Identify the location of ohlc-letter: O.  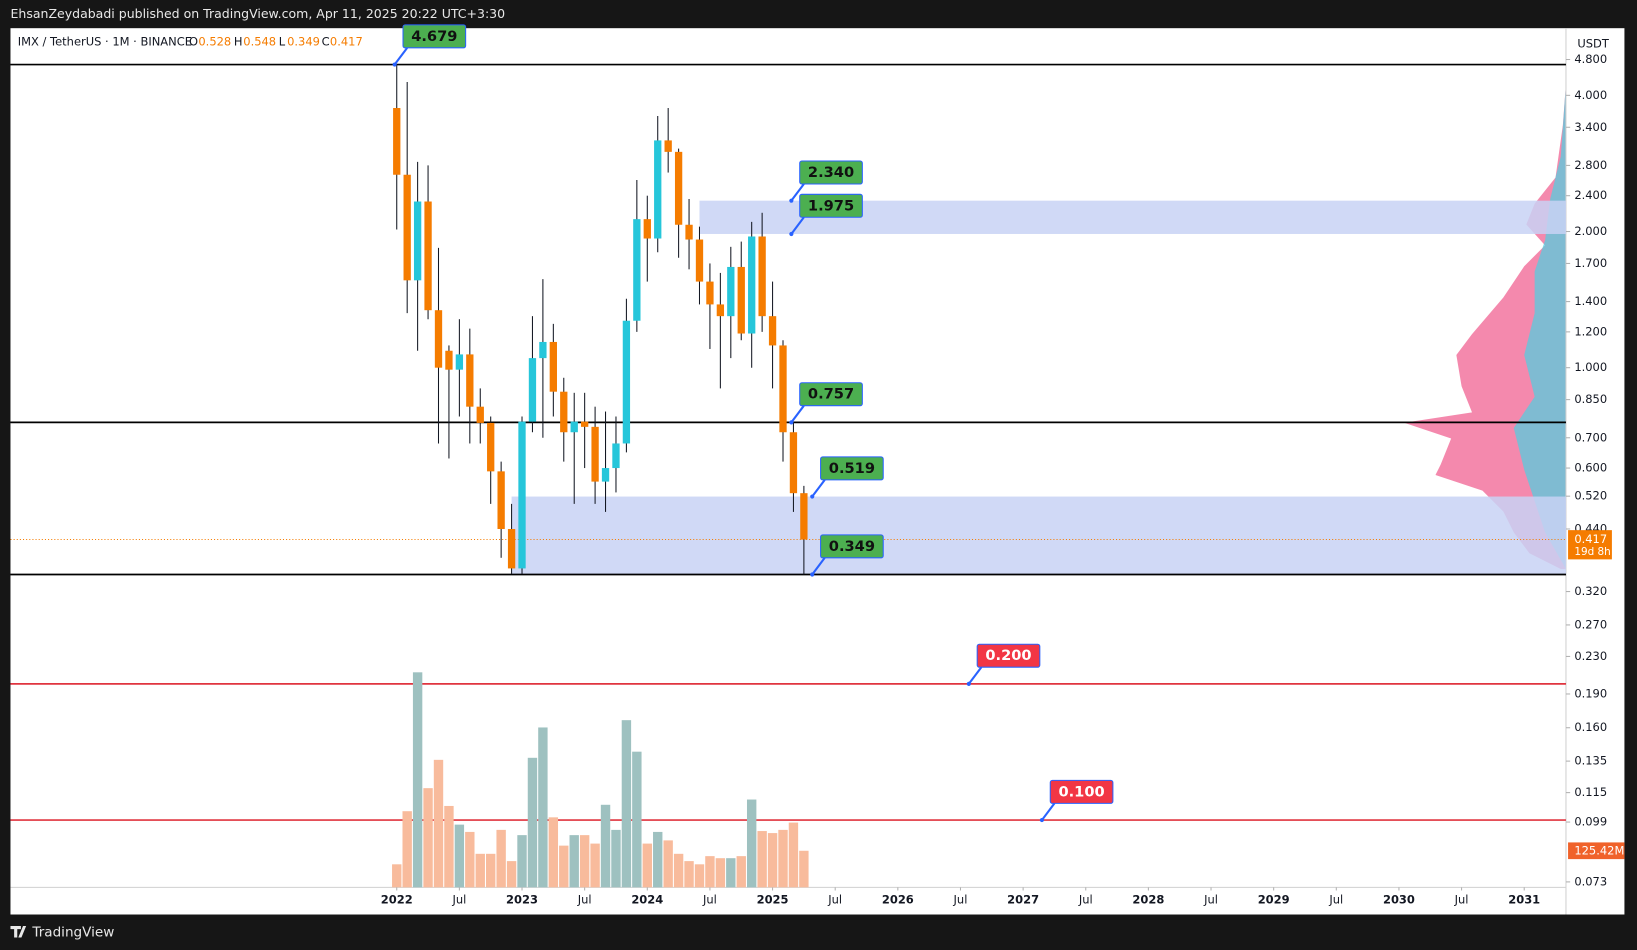
(193, 41).